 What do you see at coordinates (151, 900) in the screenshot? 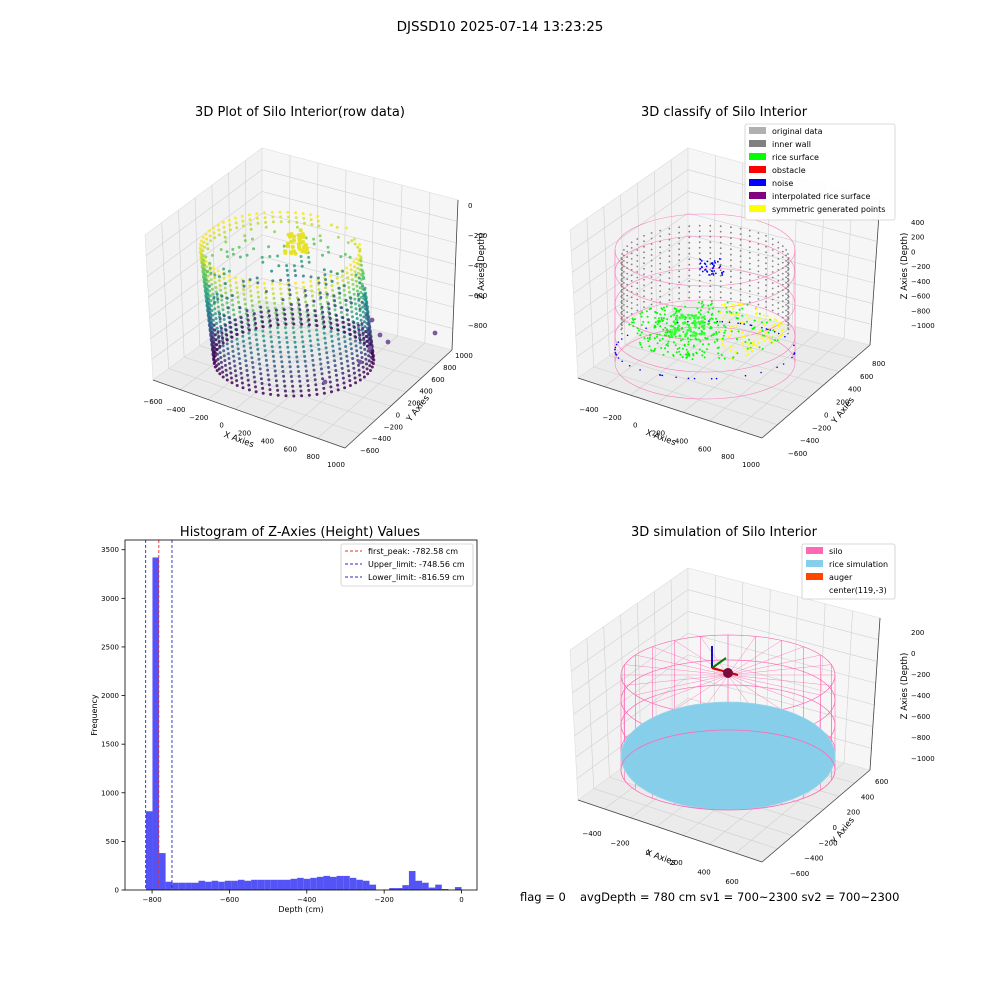
I see `x-tick-label: −800` at bounding box center [151, 900].